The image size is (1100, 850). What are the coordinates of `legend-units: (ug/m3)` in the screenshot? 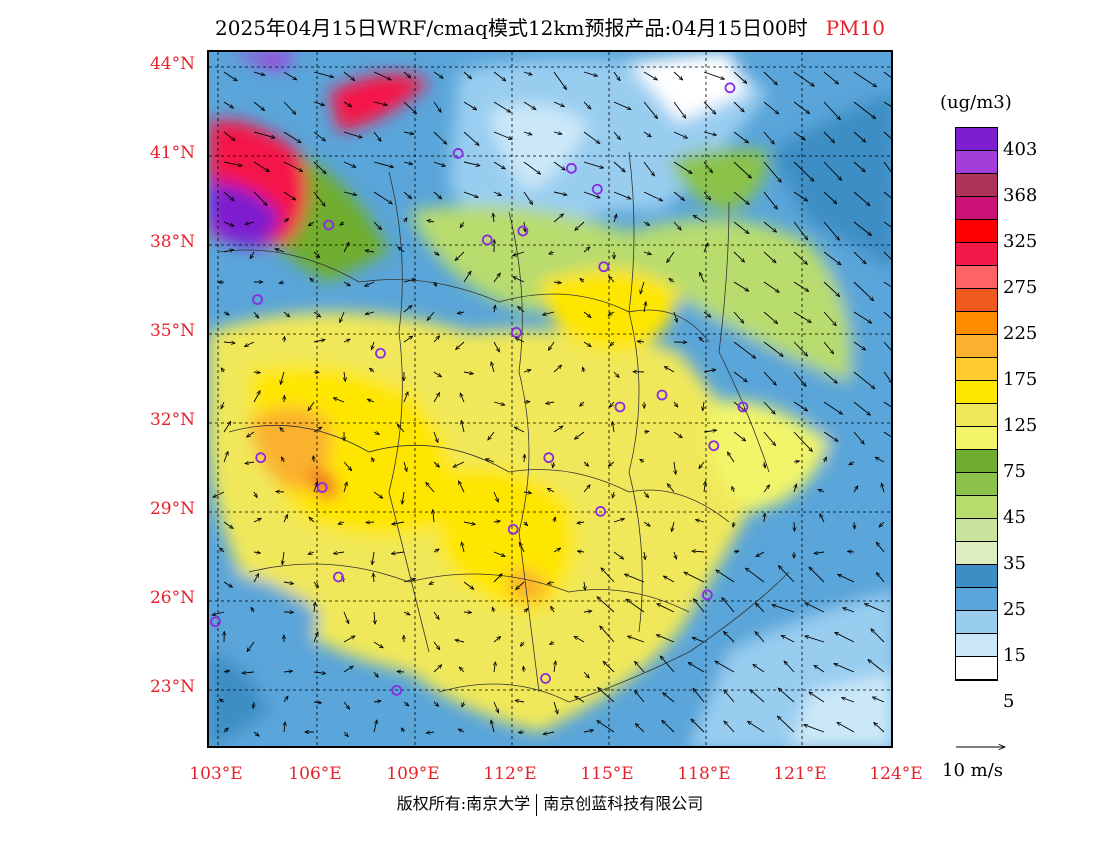 It's located at (976, 102).